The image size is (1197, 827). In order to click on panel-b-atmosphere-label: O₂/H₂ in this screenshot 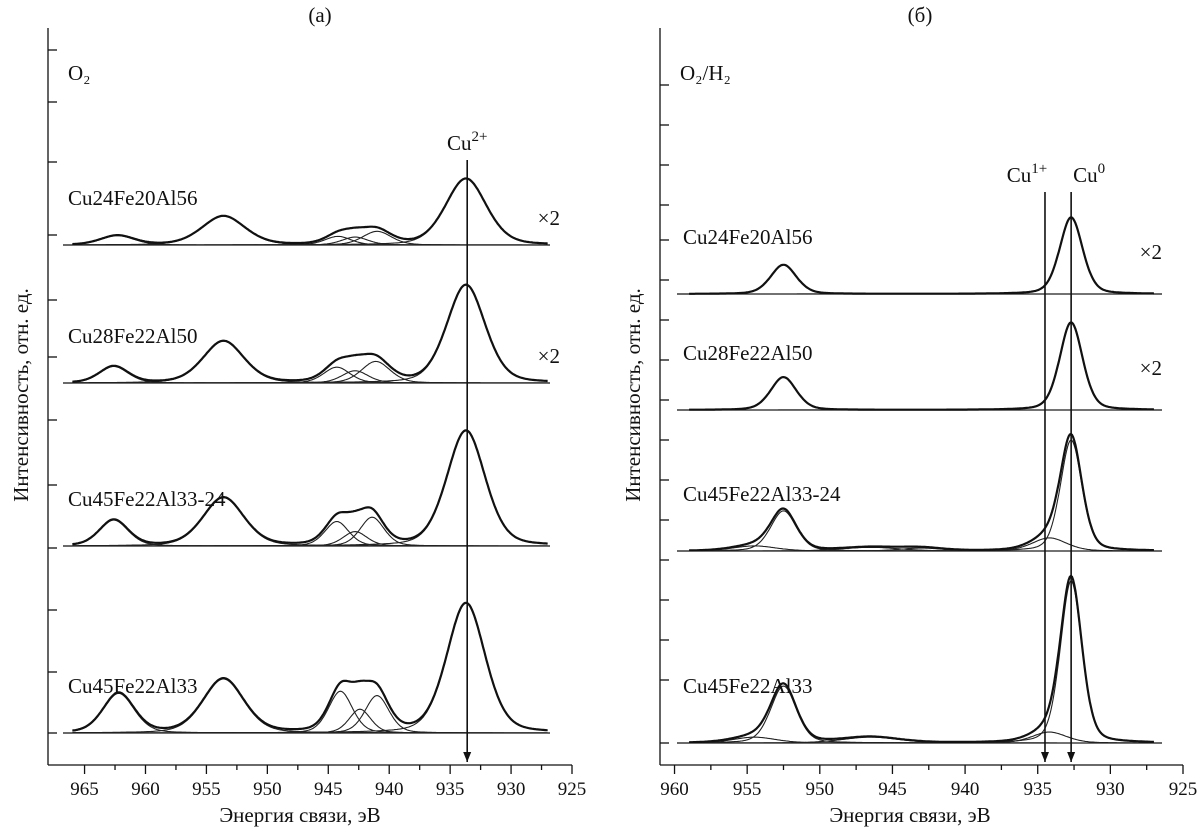, I will do `click(705, 73)`.